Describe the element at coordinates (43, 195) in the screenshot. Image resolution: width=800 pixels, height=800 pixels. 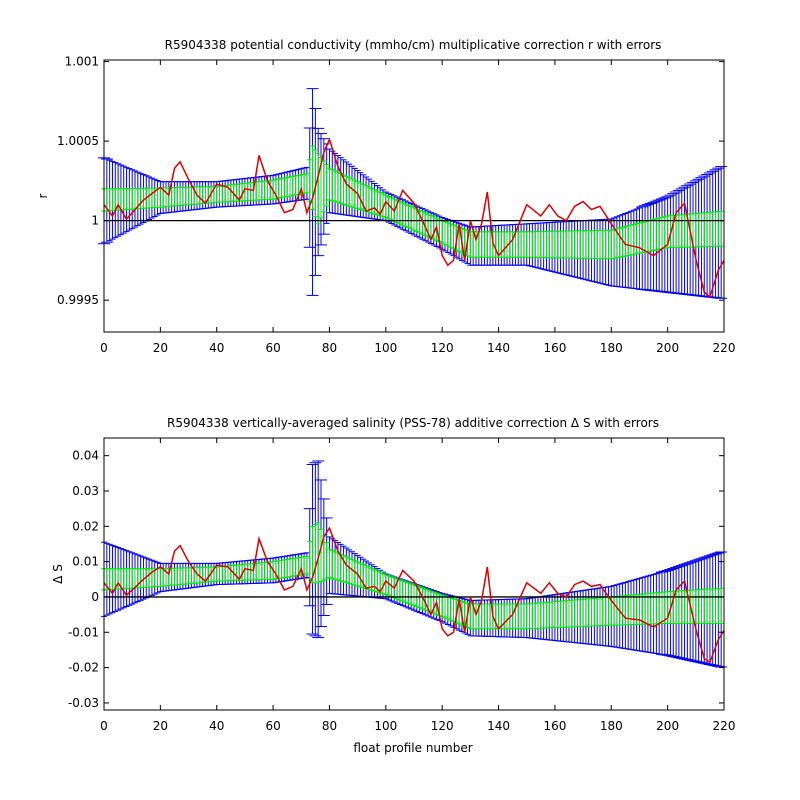
I see `top-chart-ylabel: r` at that location.